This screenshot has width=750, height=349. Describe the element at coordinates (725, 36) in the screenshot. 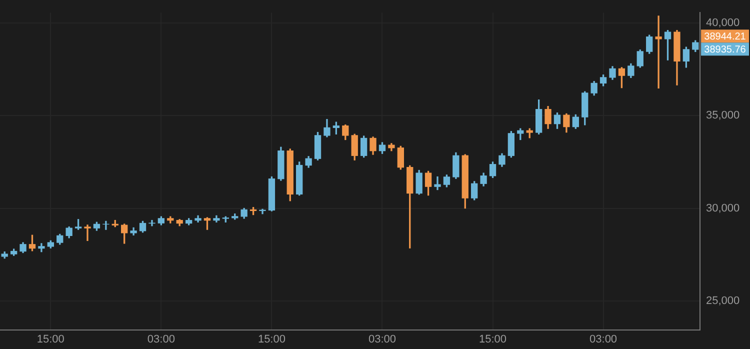

I see `text: 38944.21` at that location.